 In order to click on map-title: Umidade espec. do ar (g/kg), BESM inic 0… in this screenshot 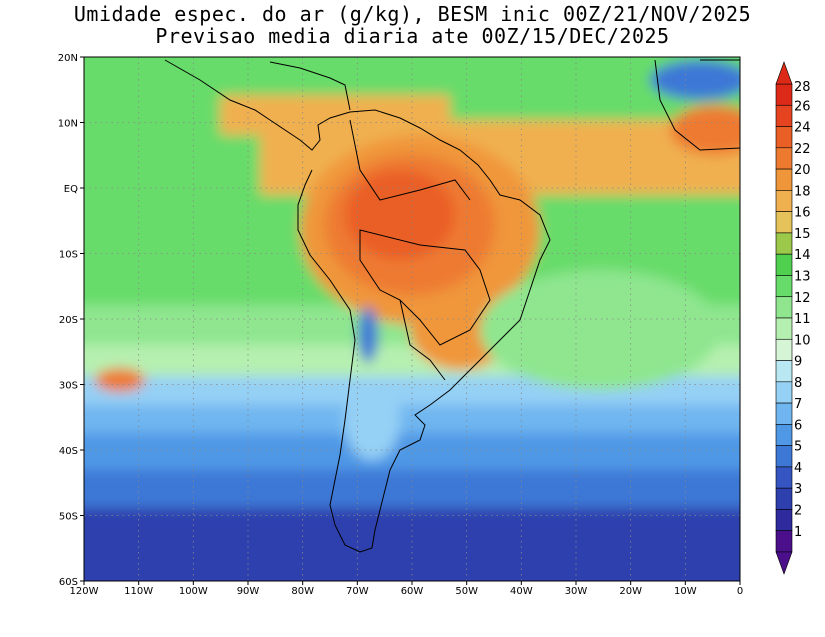, I will do `click(412, 14)`.